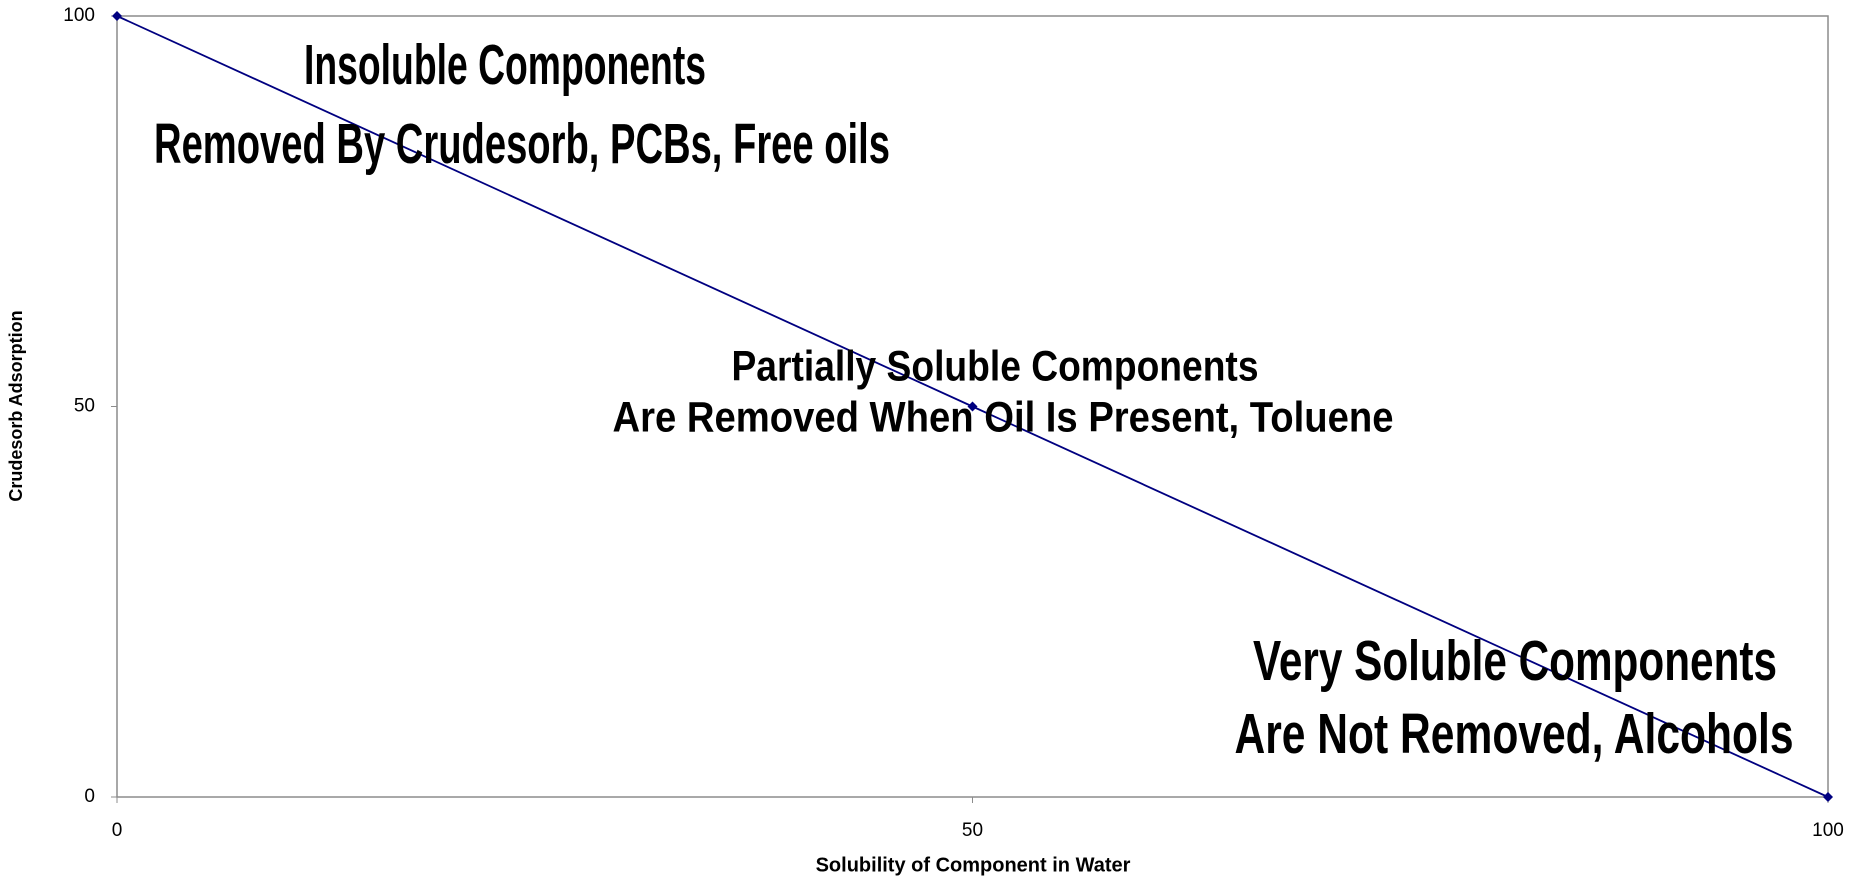  I want to click on y-tick-label: 50, so click(84, 406).